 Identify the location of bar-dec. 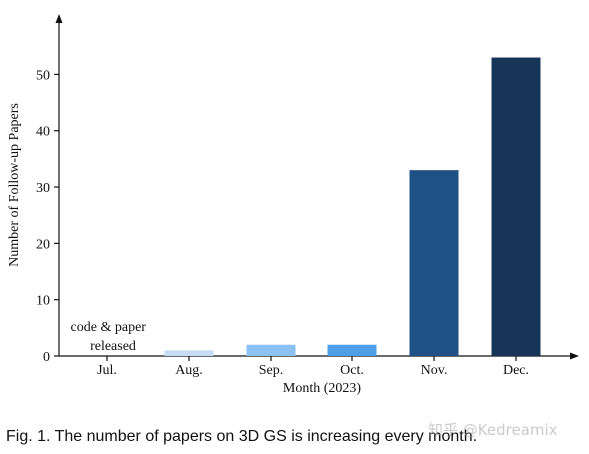
(516, 207).